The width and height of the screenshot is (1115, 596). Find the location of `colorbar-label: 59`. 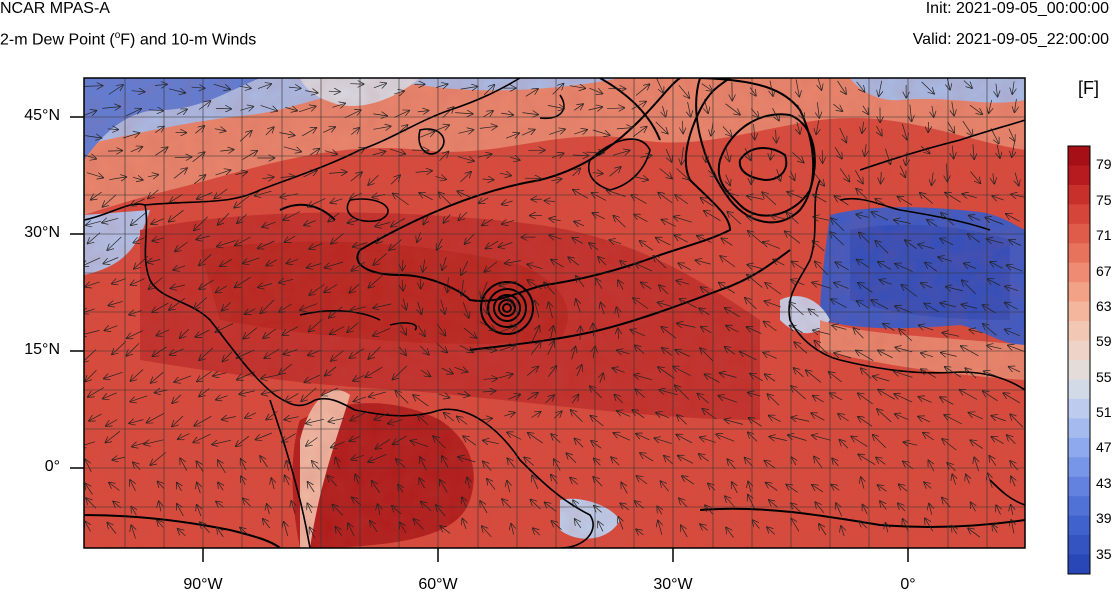

colorbar-label: 59 is located at coordinates (1104, 341).